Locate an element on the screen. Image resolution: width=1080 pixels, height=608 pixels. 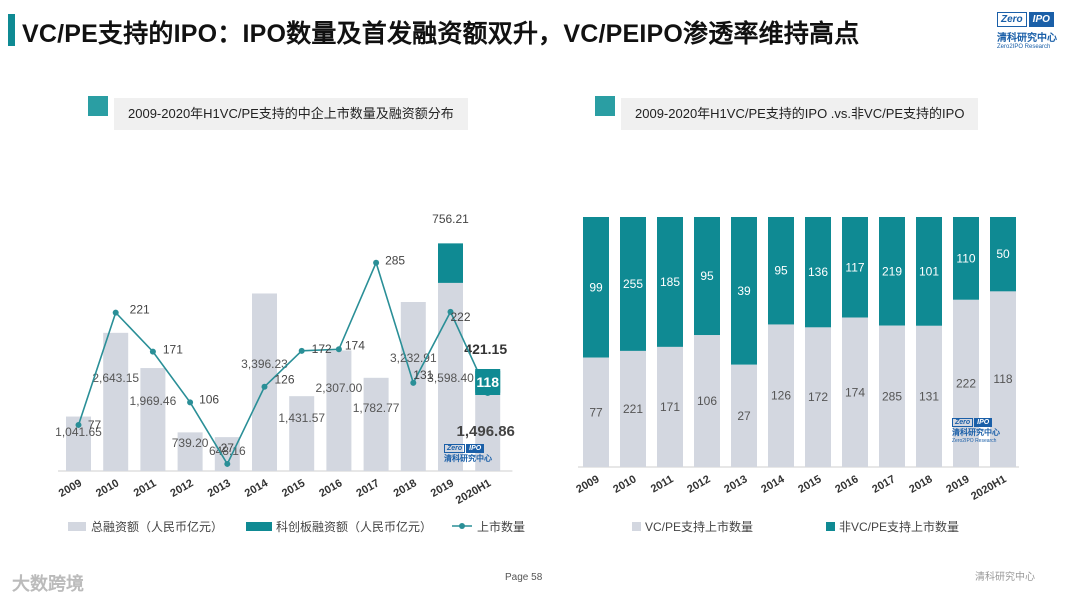
non-vcpe-value-label: 117 is located at coordinates (854, 267).